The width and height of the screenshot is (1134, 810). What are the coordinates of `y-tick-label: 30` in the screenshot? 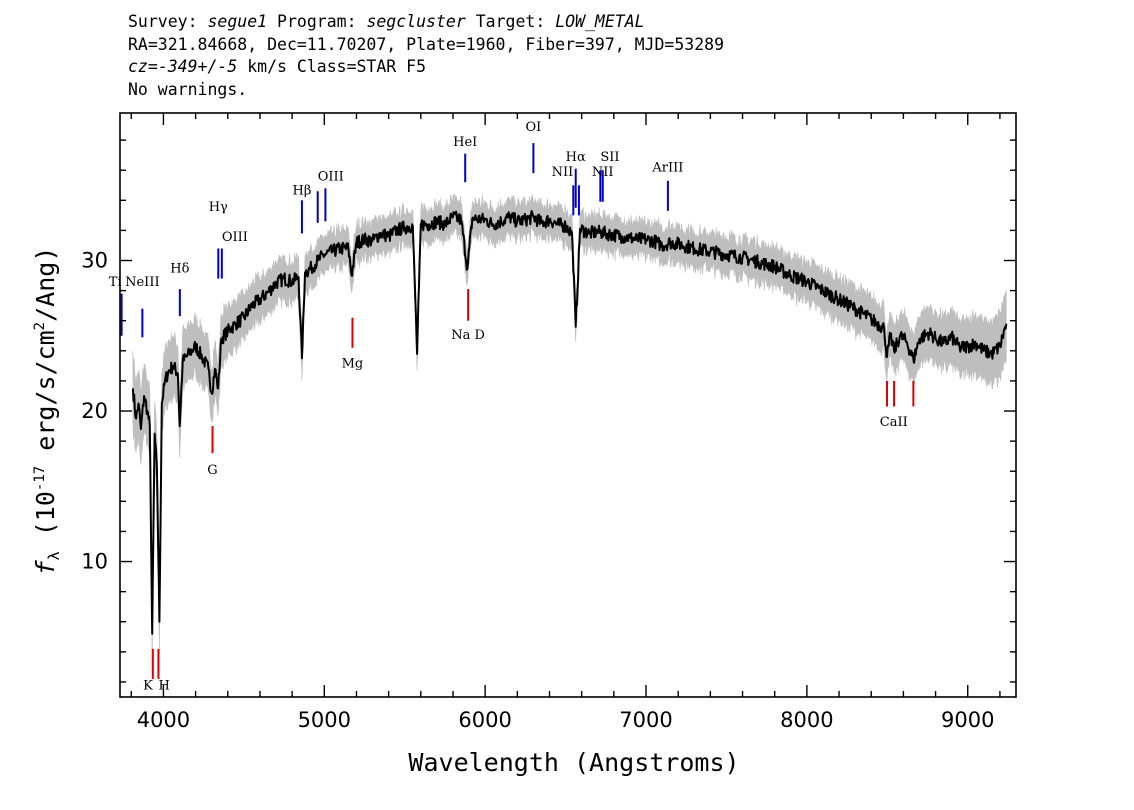 It's located at (94, 261).